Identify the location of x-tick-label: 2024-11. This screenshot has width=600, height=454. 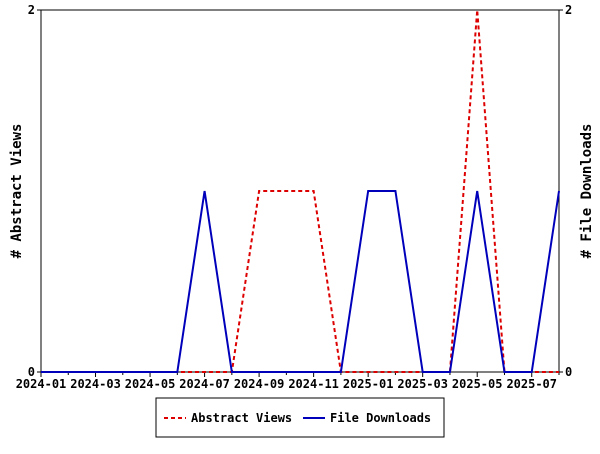
(313, 384).